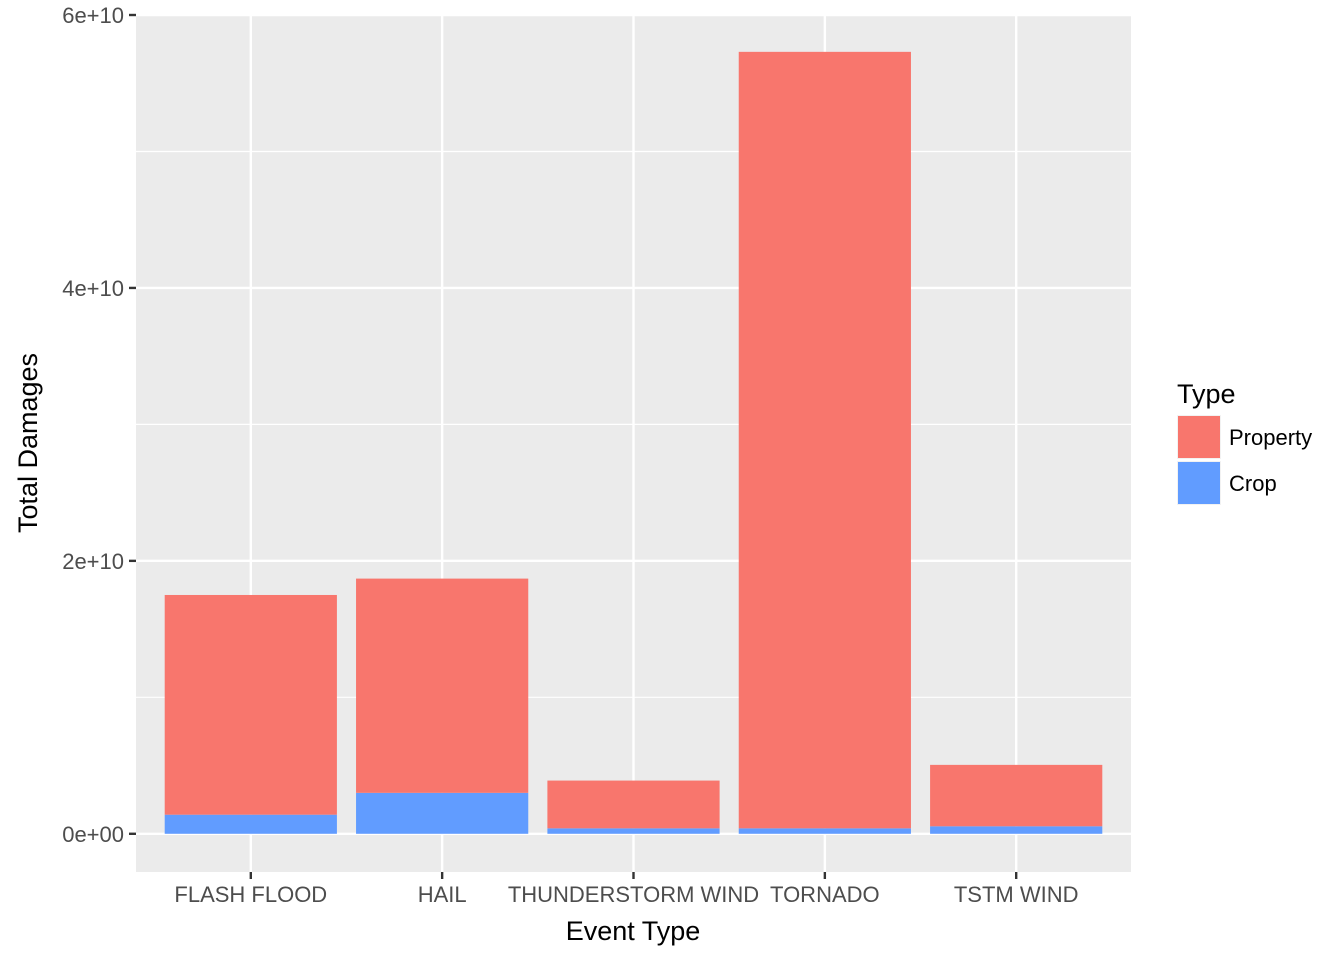 The image size is (1344, 960). What do you see at coordinates (633, 931) in the screenshot?
I see `x-axis-title: Event Type` at bounding box center [633, 931].